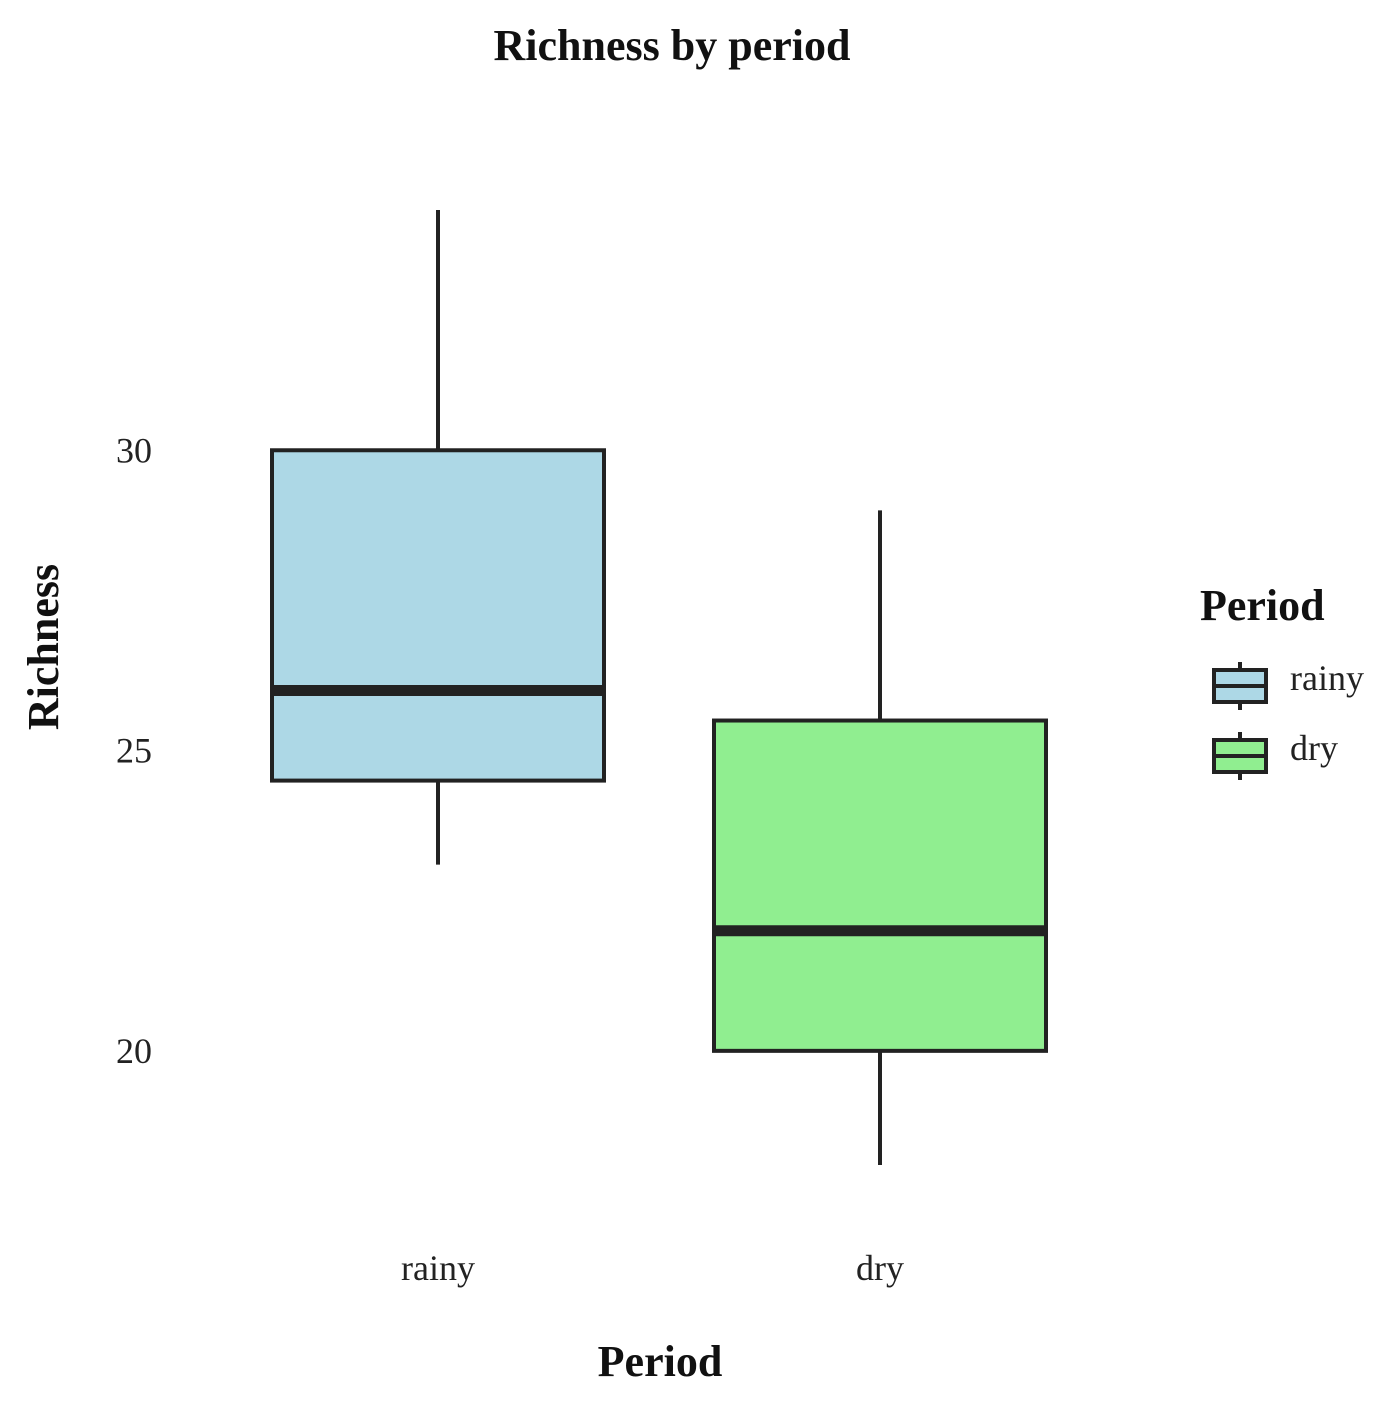 Image resolution: width=1393 pixels, height=1404 pixels. What do you see at coordinates (1240, 686) in the screenshot?
I see `legend-key-rainy` at bounding box center [1240, 686].